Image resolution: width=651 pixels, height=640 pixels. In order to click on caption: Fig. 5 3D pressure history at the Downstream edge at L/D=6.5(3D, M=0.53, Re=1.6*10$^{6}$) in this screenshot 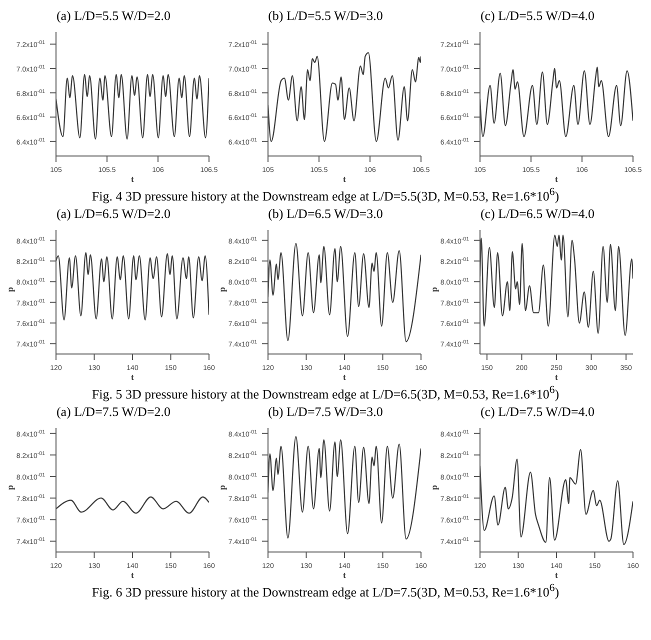, I will do `click(325, 392)`.